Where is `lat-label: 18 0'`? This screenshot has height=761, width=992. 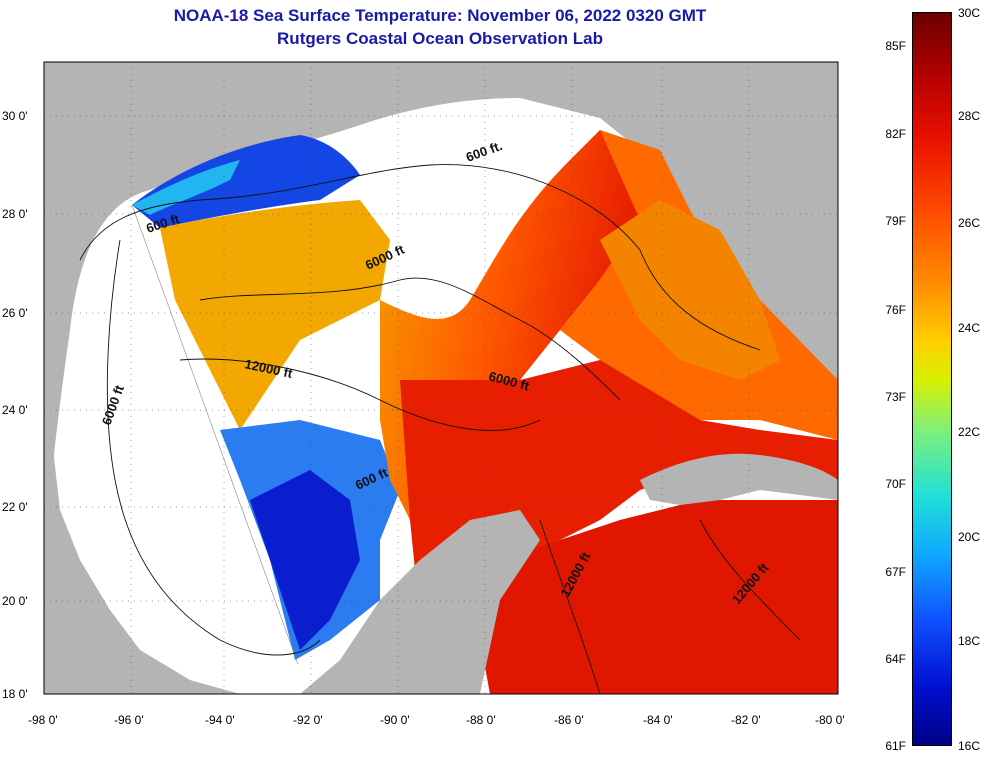
lat-label: 18 0' is located at coordinates (15, 694).